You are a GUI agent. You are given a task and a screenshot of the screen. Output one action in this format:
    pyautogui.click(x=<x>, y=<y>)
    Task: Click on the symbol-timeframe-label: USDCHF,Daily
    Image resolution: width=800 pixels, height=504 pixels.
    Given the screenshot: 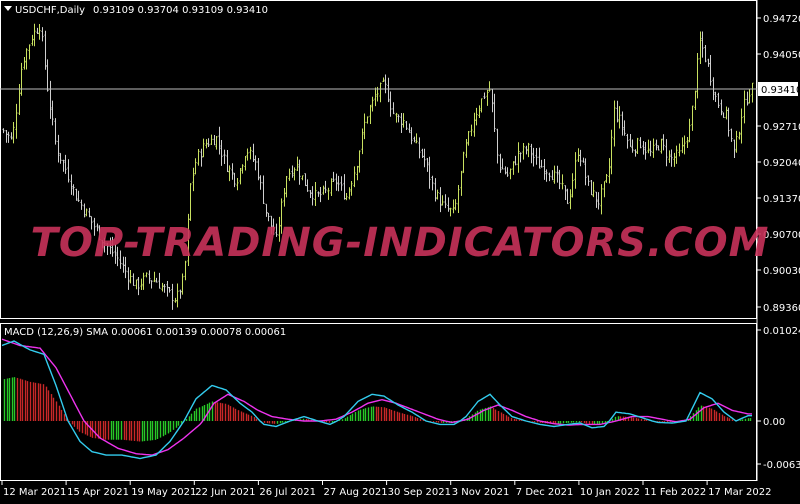 What is the action you would take?
    pyautogui.click(x=50, y=10)
    